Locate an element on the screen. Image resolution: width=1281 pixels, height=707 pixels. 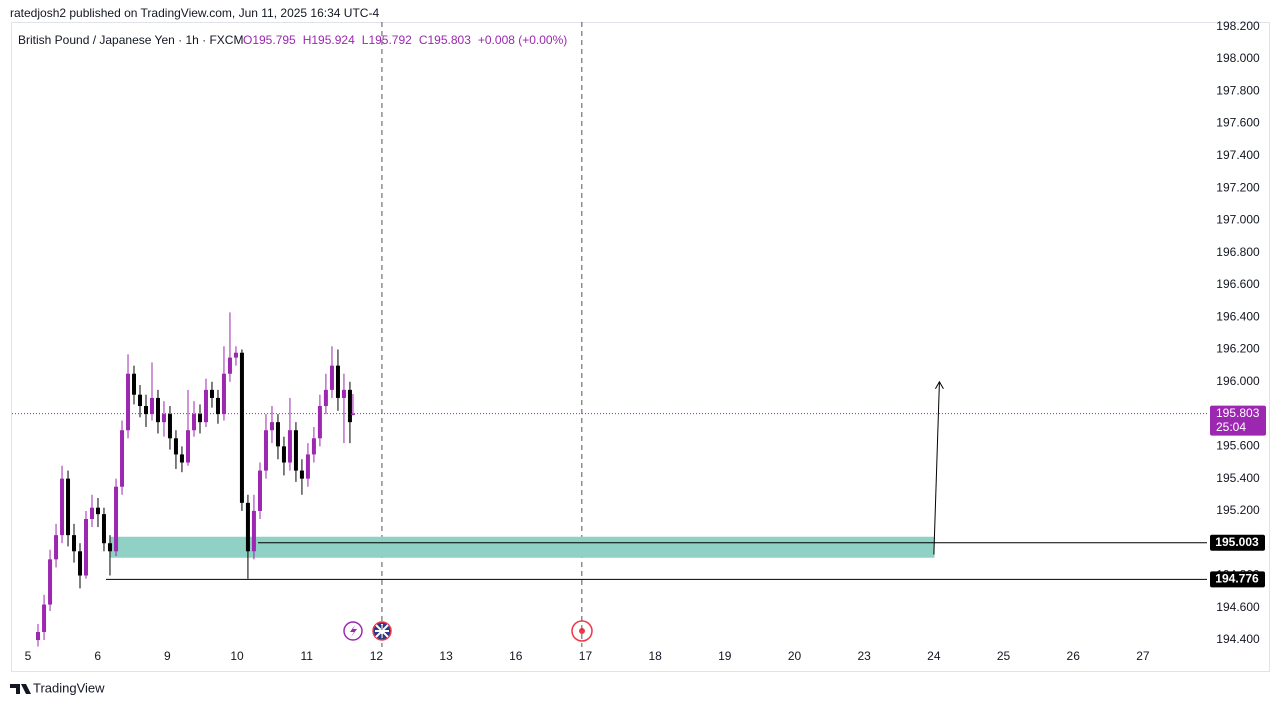
y-tick-label: 196.800 is located at coordinates (1238, 252).